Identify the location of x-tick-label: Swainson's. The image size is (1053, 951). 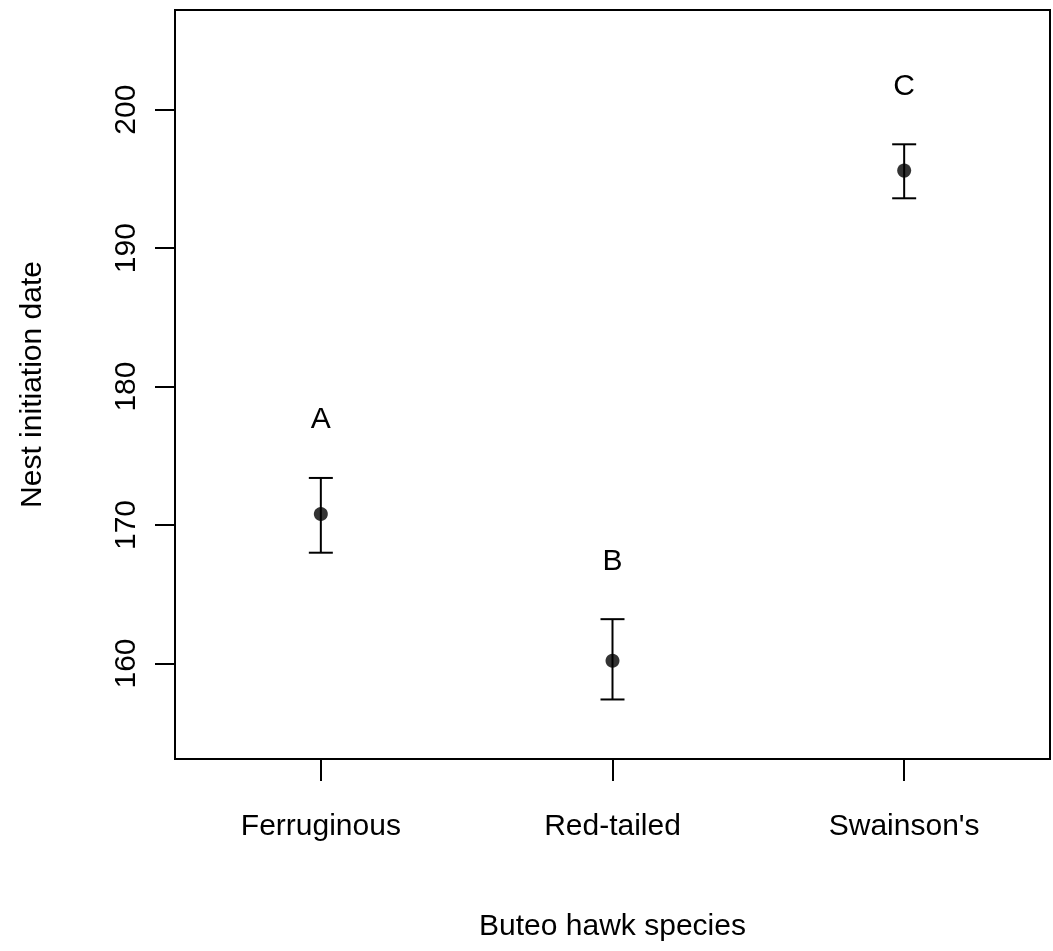
(904, 824).